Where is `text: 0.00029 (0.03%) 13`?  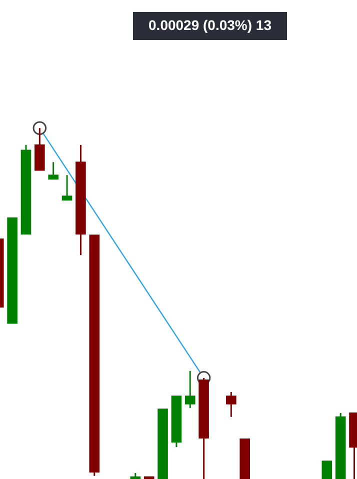 text: 0.00029 (0.03%) 13 is located at coordinates (210, 25).